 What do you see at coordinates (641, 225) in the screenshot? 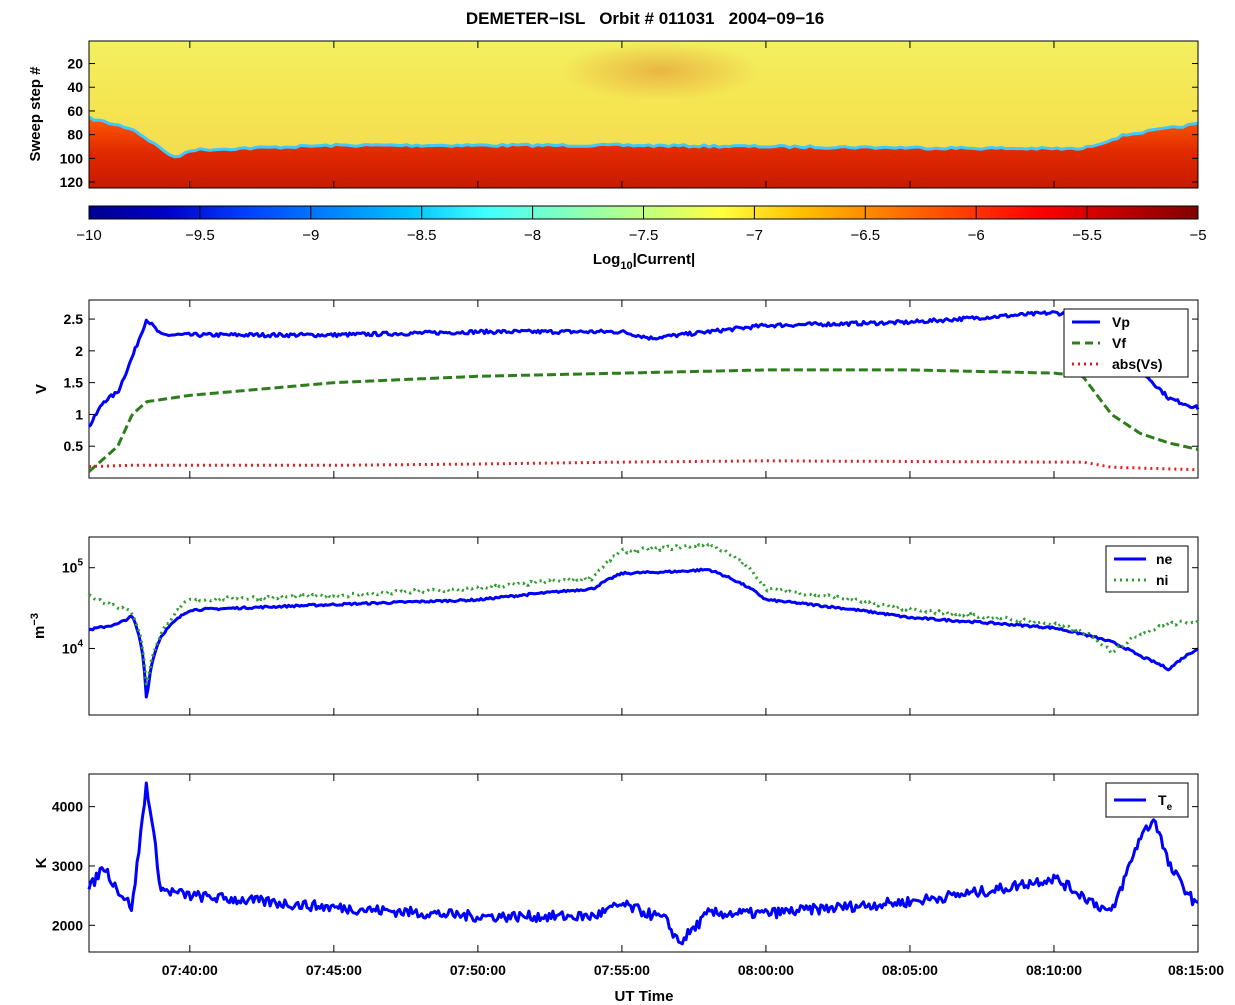
I see `colorbar-ticks: −10 −9.5 −9 −8.5 −8 −7.5 −7 −6.5 −6 −5.5 −5` at bounding box center [641, 225].